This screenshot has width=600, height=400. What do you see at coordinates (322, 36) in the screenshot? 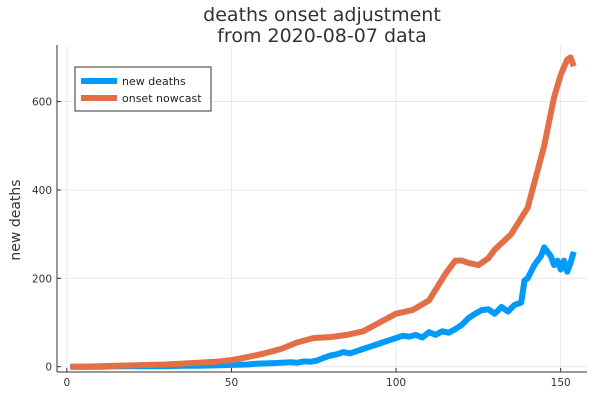
I see `chart-subtitle: from 2020-08-07 data` at bounding box center [322, 36].